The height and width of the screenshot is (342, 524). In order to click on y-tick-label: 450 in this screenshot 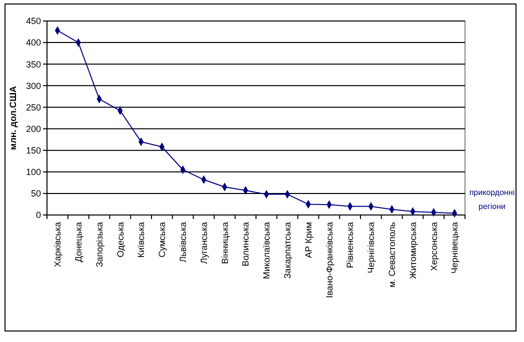, I will do `click(33, 21)`.